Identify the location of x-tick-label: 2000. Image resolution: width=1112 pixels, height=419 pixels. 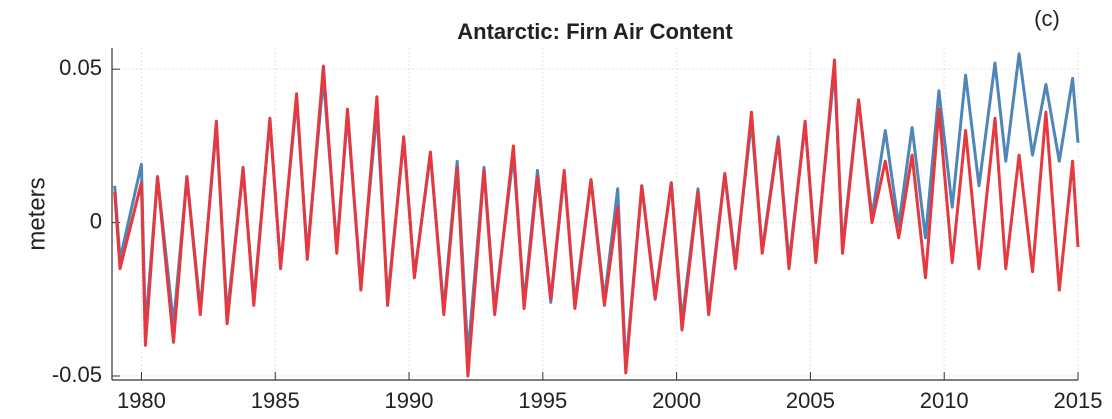
(676, 400).